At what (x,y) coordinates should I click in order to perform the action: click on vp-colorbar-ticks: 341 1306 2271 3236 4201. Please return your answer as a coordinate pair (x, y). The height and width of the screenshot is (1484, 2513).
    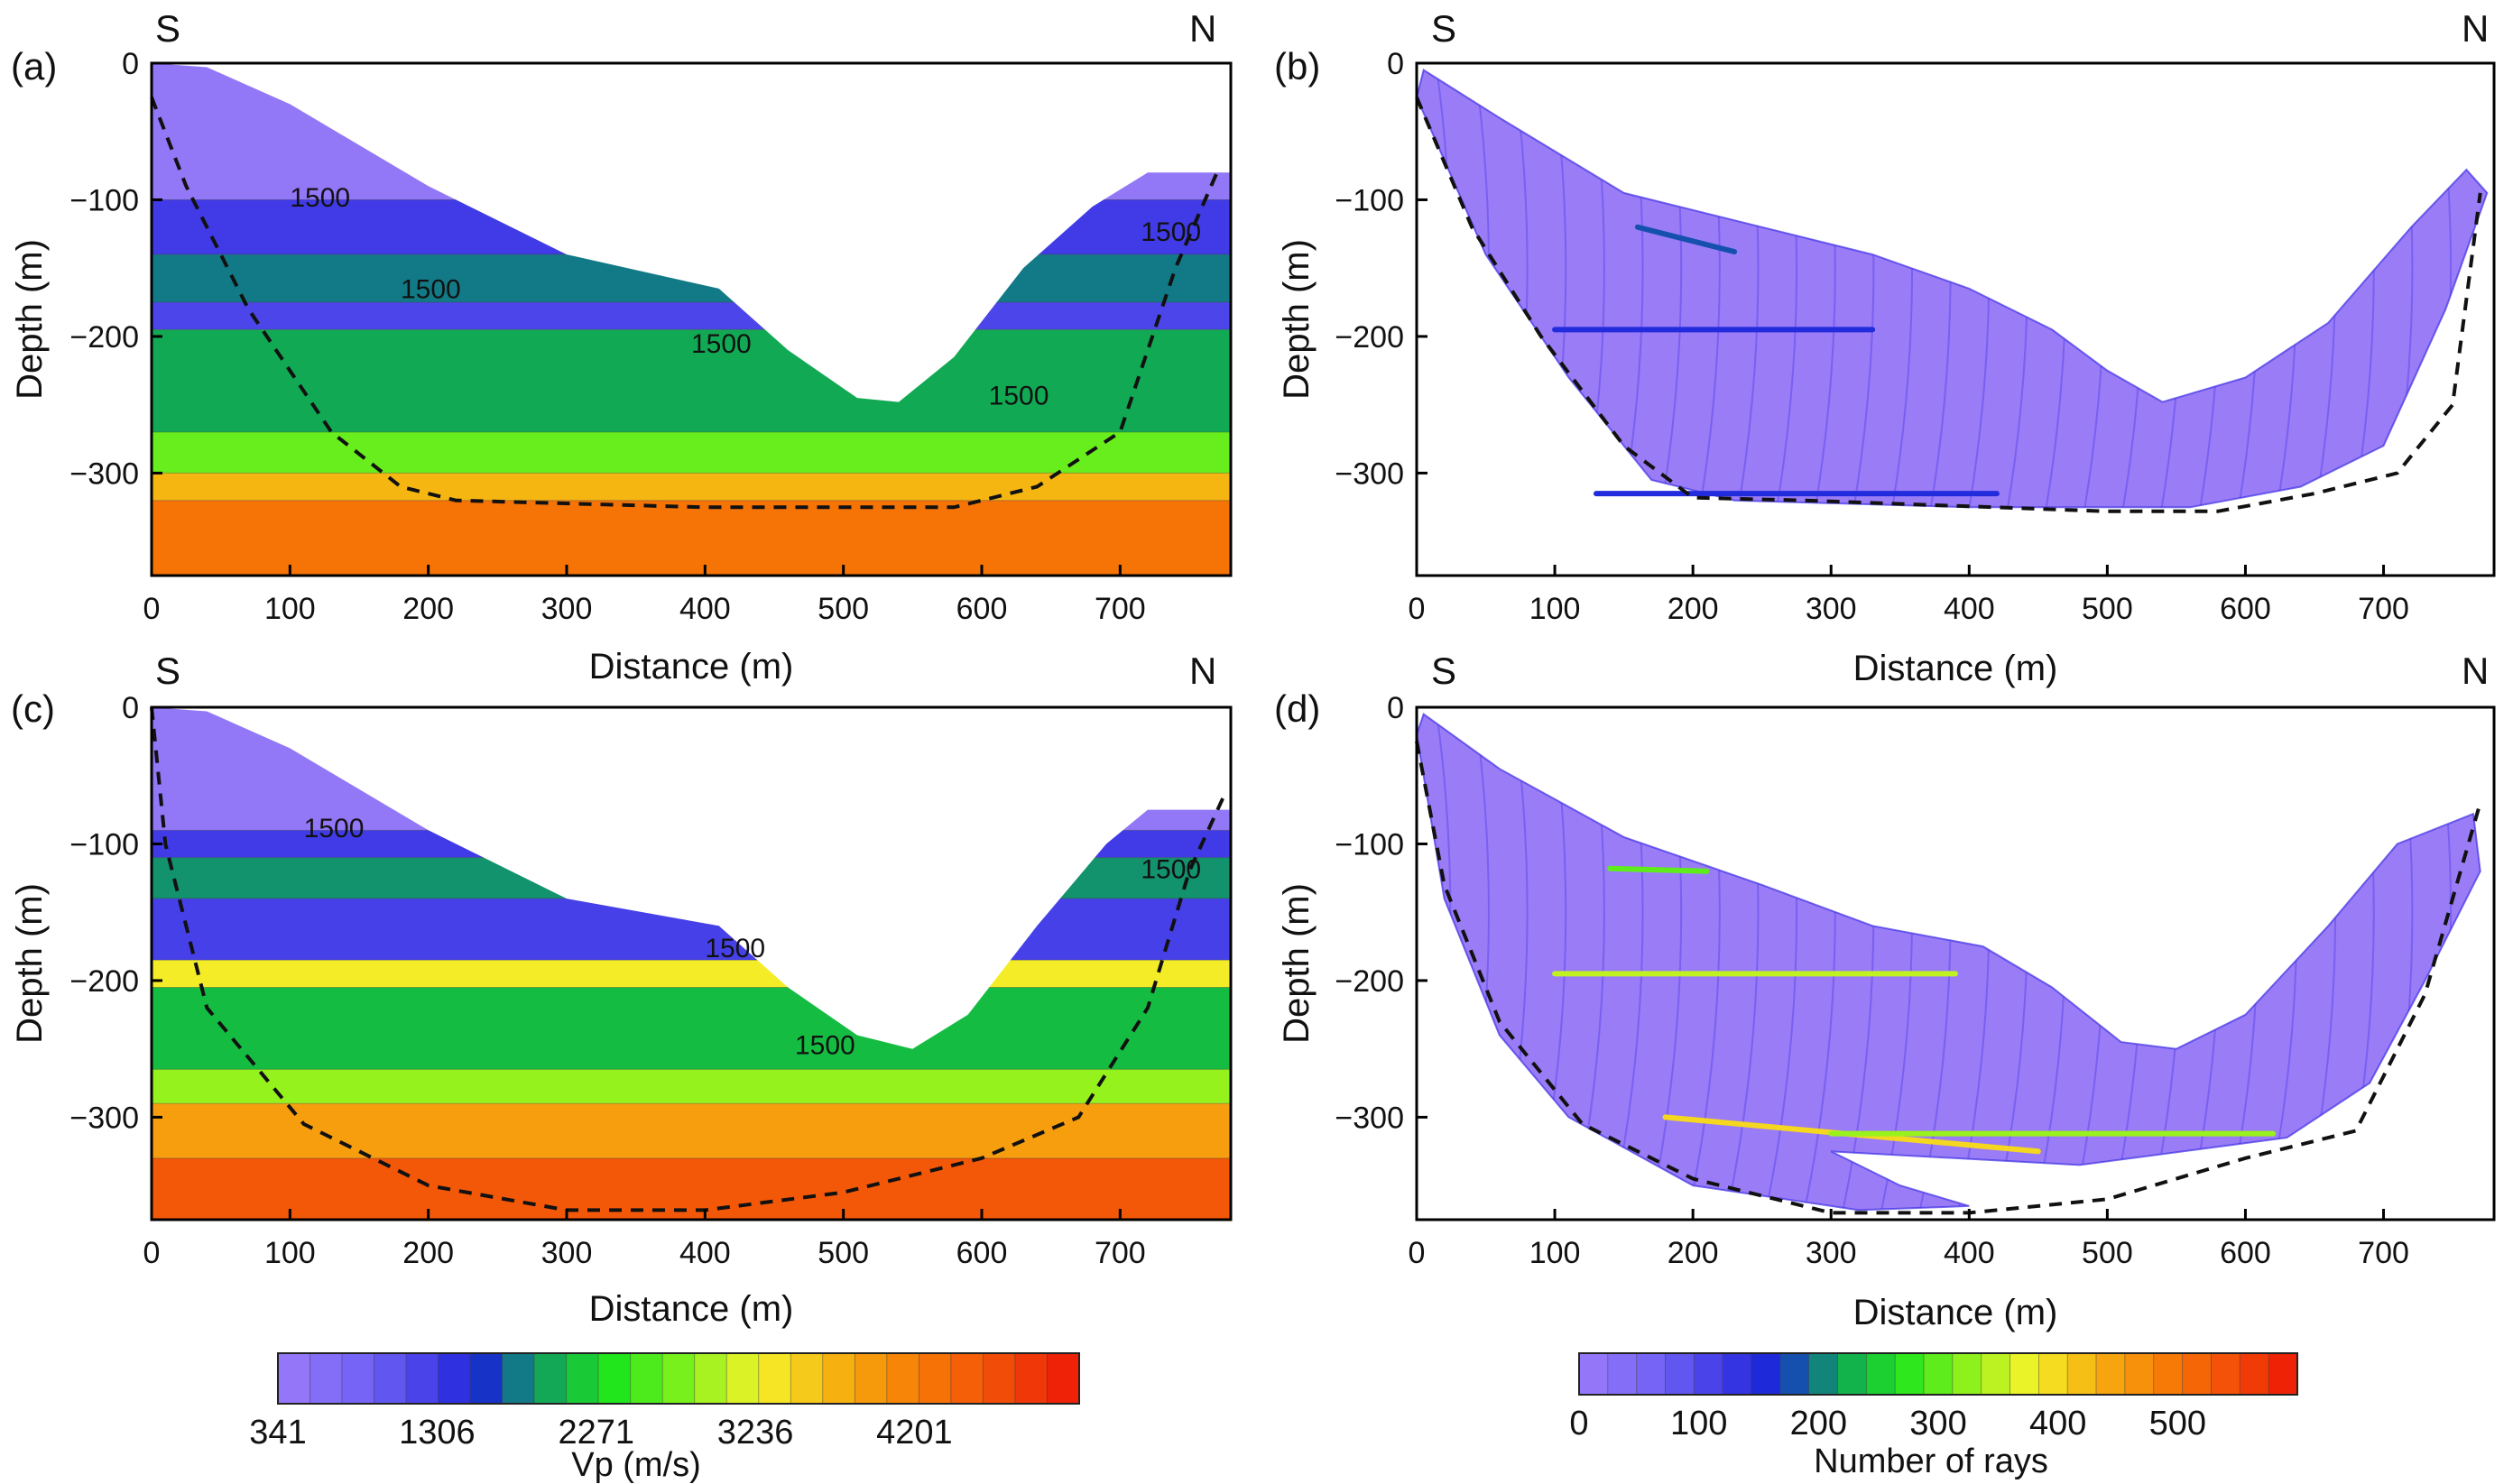
    Looking at the image, I should click on (600, 1433).